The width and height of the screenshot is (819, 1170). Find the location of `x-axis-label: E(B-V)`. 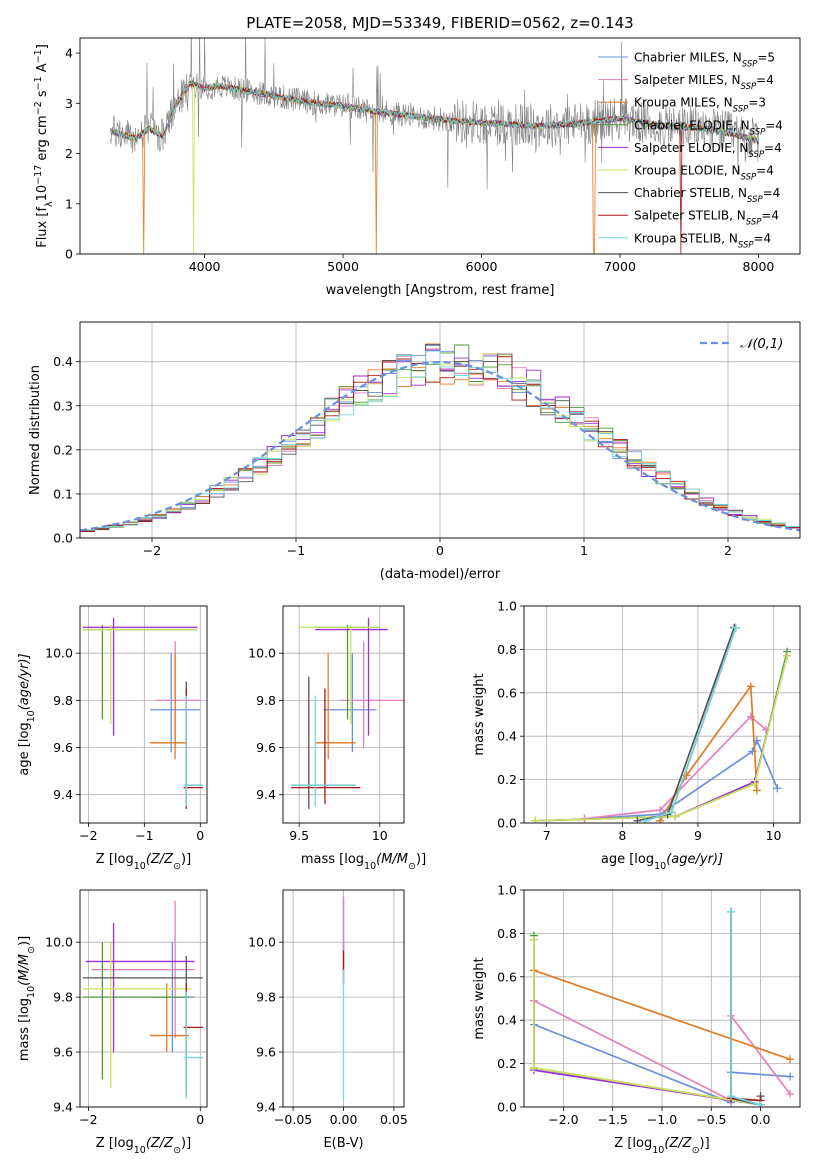

x-axis-label: E(B-V) is located at coordinates (343, 1143).